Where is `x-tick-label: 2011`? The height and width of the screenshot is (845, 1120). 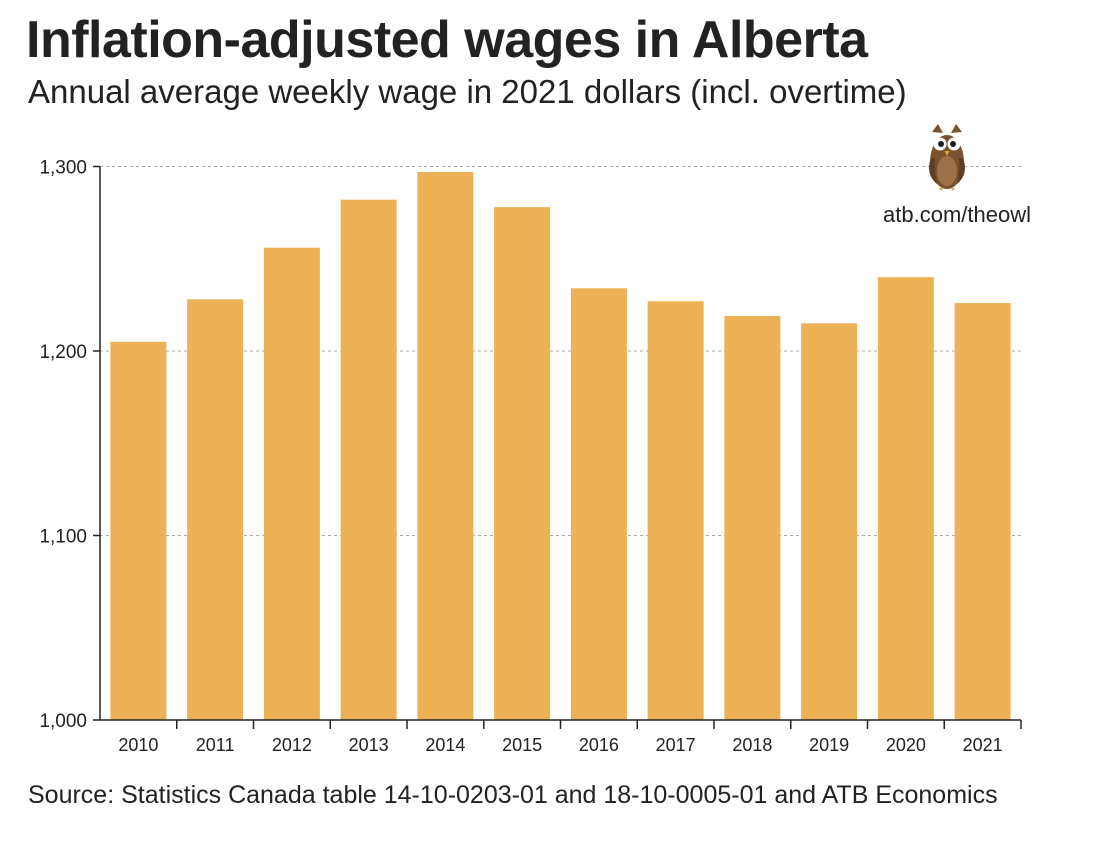
x-tick-label: 2011 is located at coordinates (215, 745).